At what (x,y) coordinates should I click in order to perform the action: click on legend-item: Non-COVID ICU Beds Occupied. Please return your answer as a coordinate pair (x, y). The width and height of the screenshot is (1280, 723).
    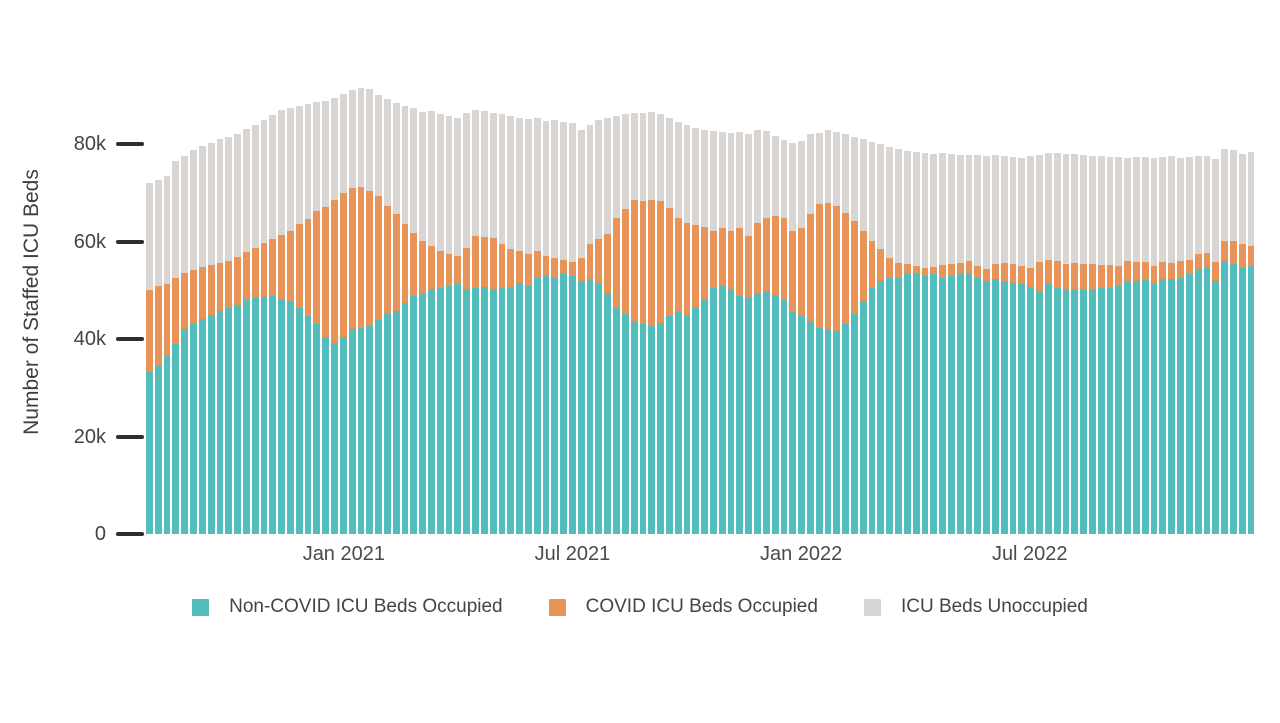
    Looking at the image, I should click on (347, 607).